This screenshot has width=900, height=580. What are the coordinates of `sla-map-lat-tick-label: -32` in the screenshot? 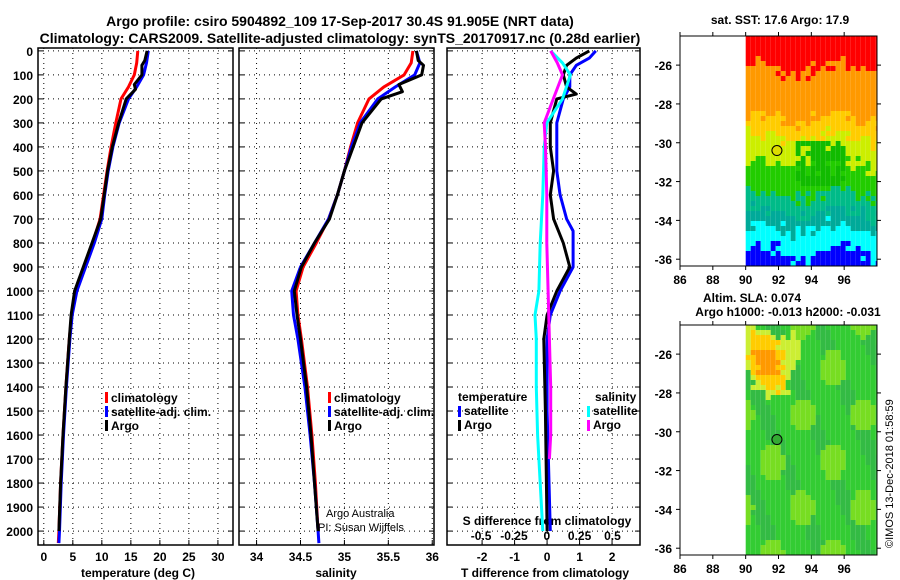 It's located at (664, 472).